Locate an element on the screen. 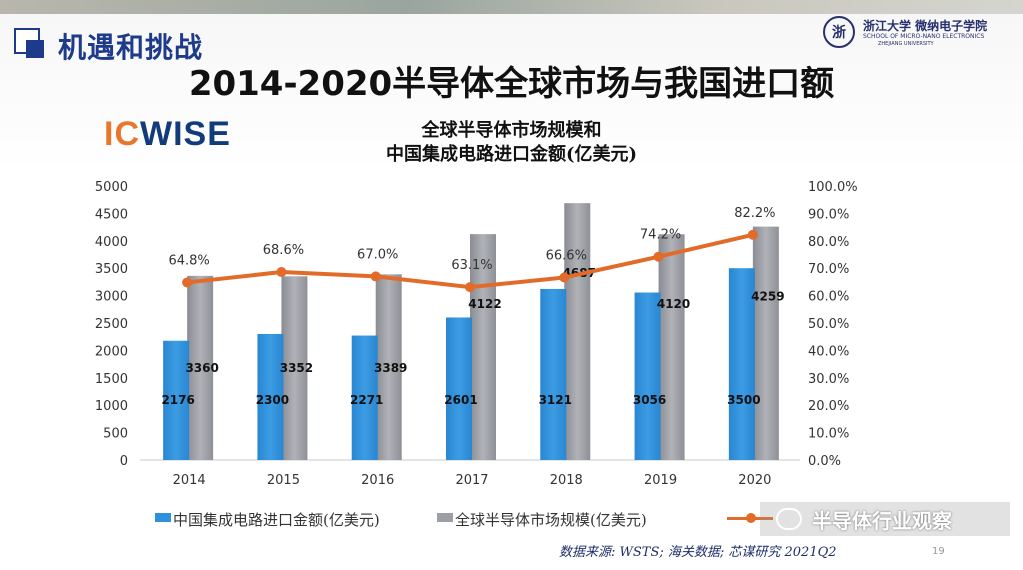 This screenshot has height=570, width=1023. left-axis-tick-label: 0 is located at coordinates (124, 461).